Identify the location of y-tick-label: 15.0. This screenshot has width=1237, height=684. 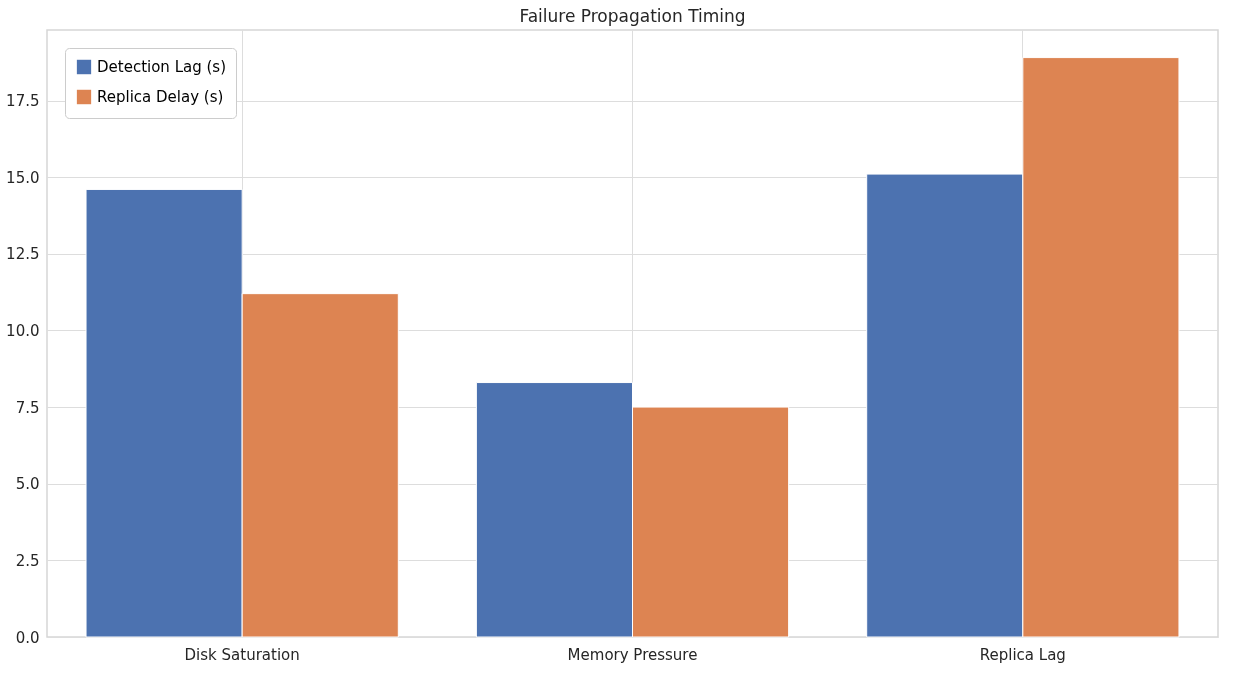
(23, 177).